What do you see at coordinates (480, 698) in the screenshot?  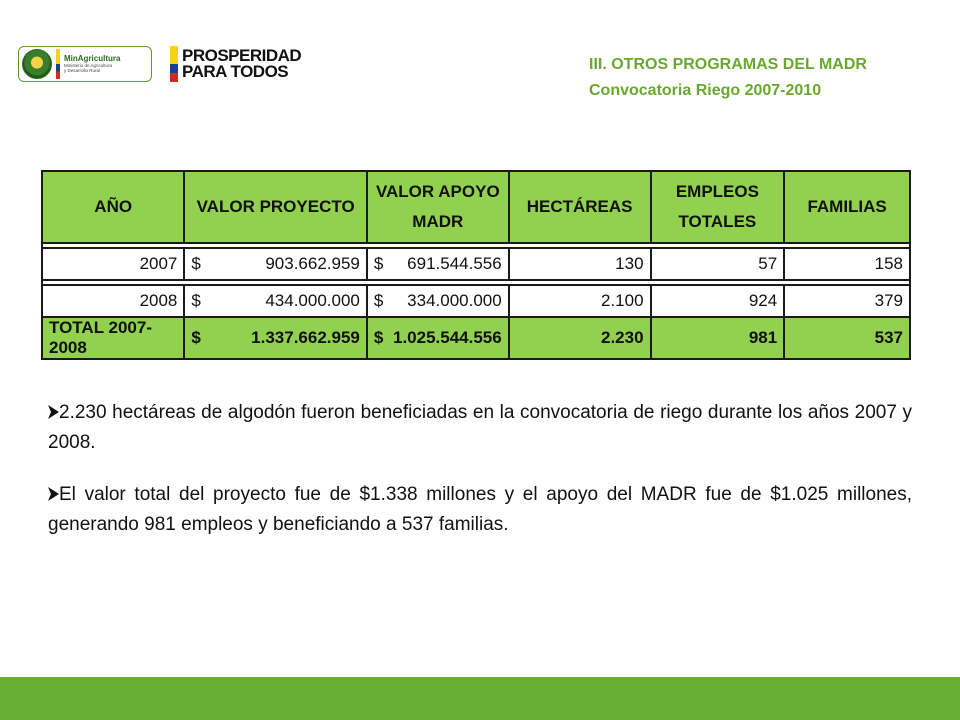 I see `footer-bar` at bounding box center [480, 698].